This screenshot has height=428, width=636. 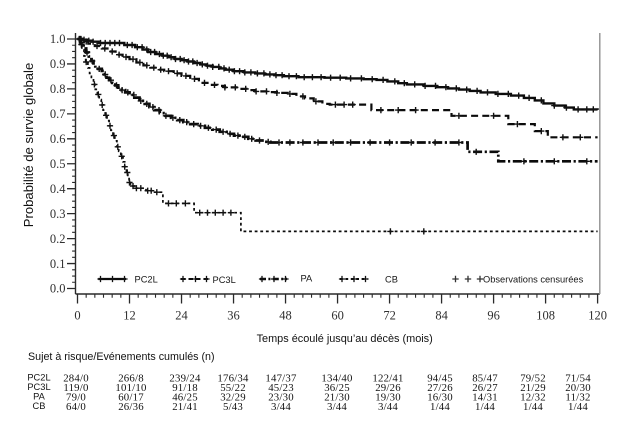 I want to click on svg-text: 0.8, so click(x=58, y=89).